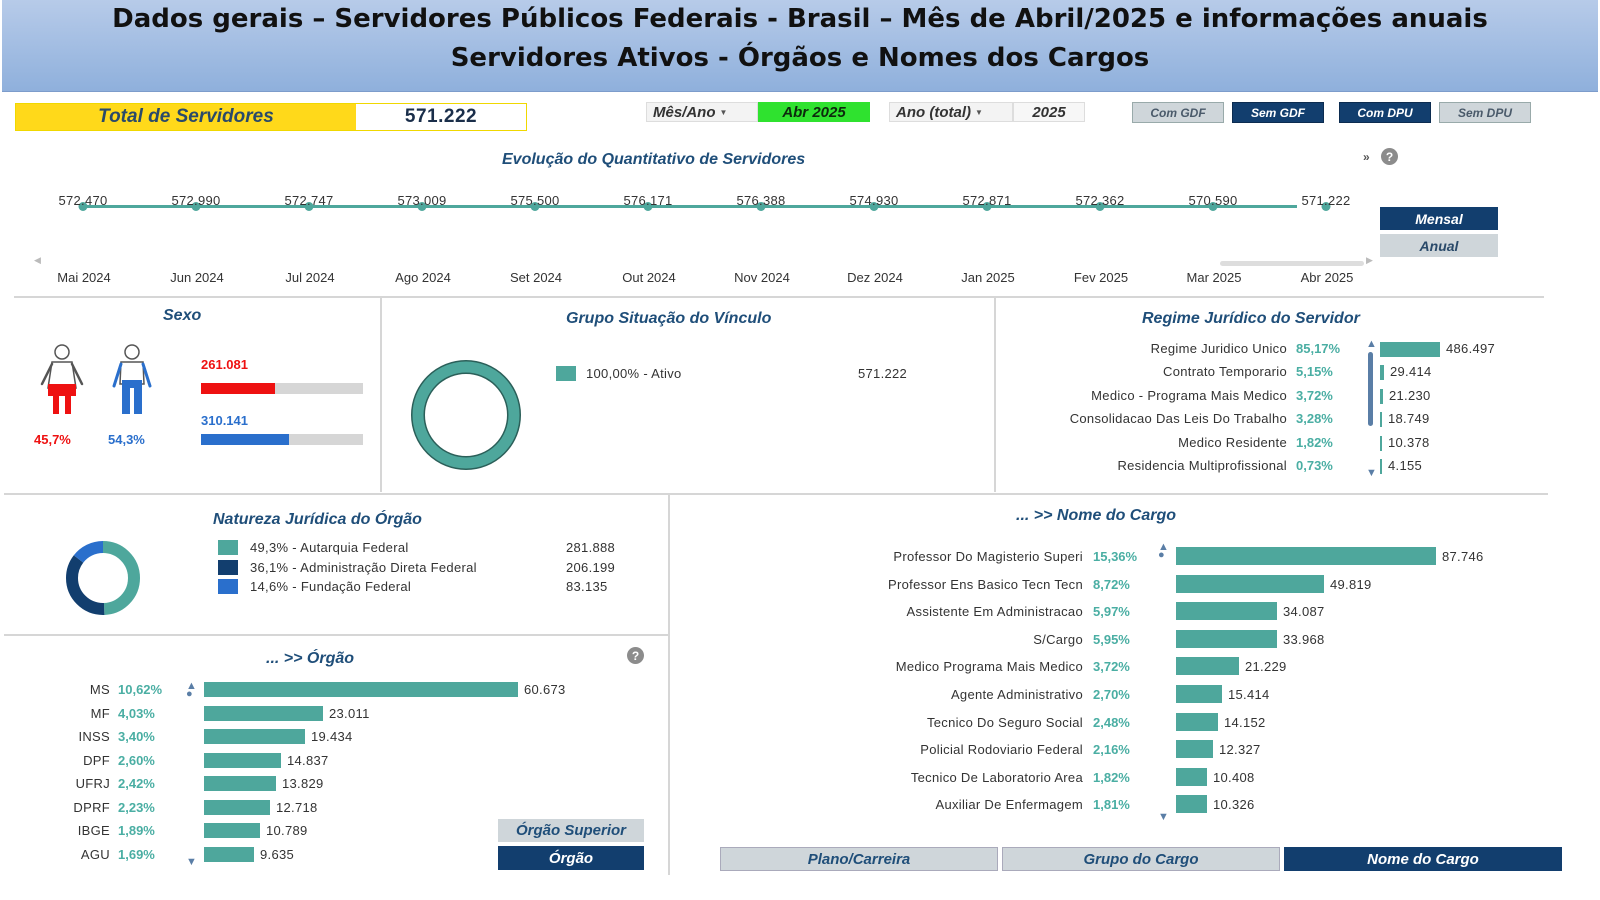 The height and width of the screenshot is (900, 1600). What do you see at coordinates (1411, 372) in the screenshot?
I see `regime-row-value: 29.414` at bounding box center [1411, 372].